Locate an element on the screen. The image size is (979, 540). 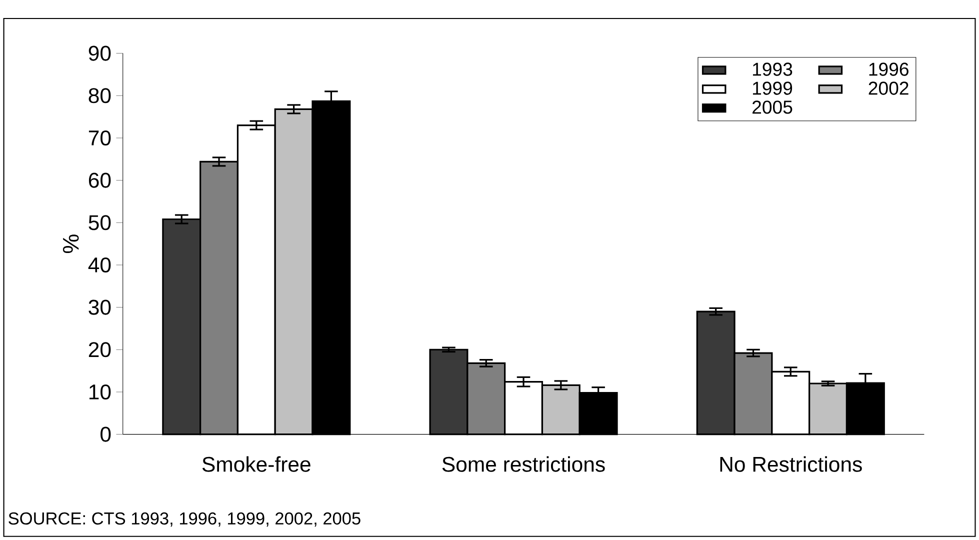
x-tick-label: Some restrictions is located at coordinates (523, 464).